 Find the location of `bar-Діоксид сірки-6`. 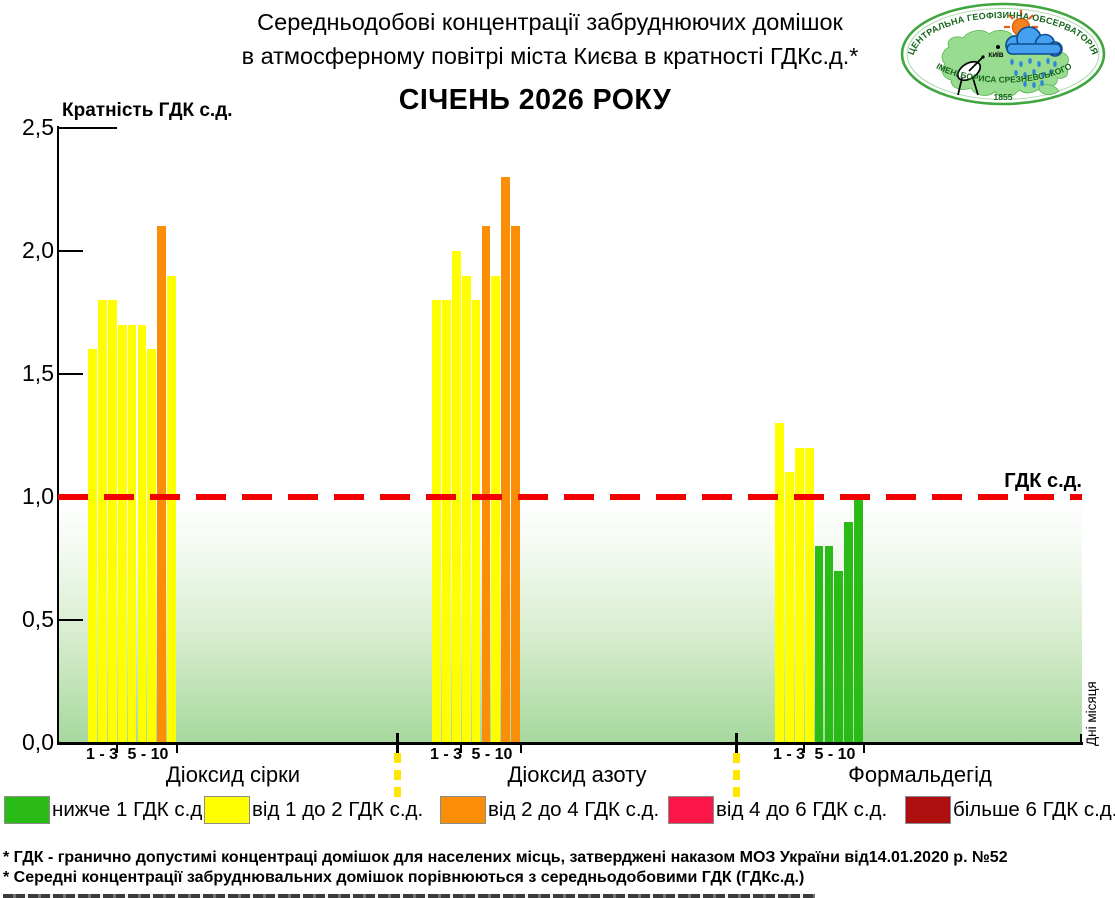

bar-Діоксид сірки-6 is located at coordinates (142, 533).